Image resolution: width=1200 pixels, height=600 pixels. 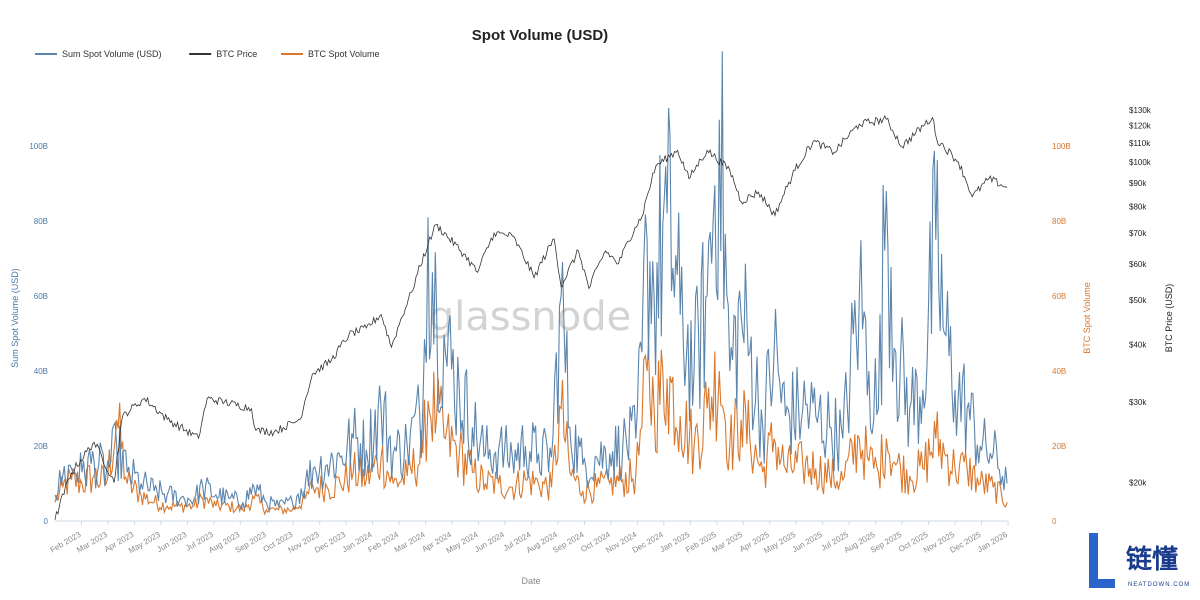 What do you see at coordinates (1059, 446) in the screenshot?
I see `y-right-tick-label: 20B` at bounding box center [1059, 446].